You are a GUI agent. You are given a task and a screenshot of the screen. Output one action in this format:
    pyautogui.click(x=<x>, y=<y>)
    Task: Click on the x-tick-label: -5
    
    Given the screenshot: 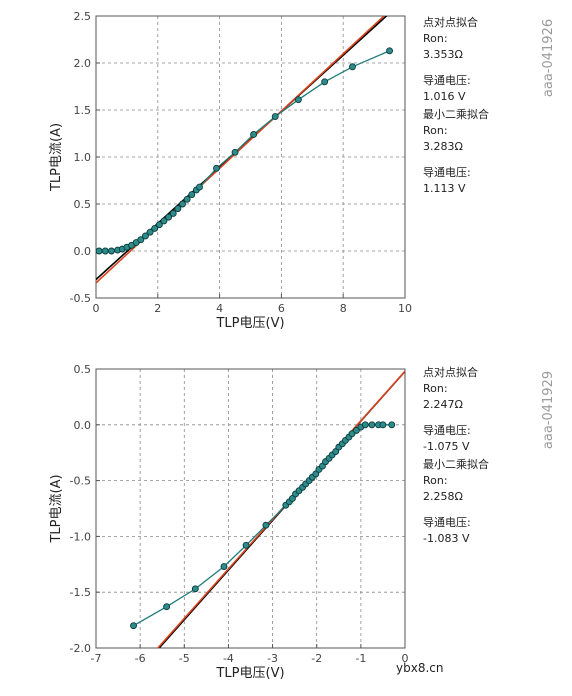 What is the action you would take?
    pyautogui.click(x=184, y=658)
    